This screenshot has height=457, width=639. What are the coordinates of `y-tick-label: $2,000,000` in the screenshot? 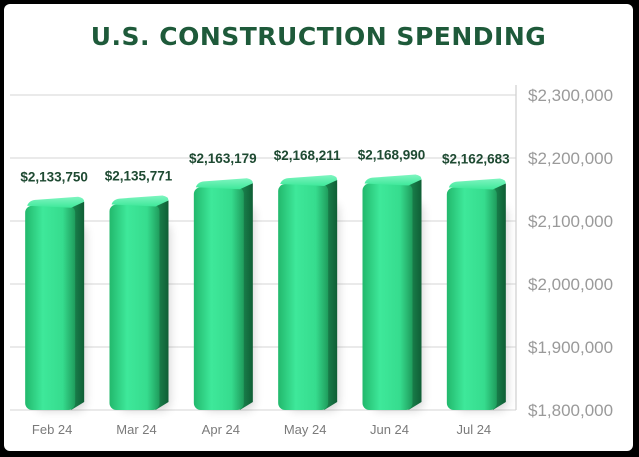 It's located at (570, 284).